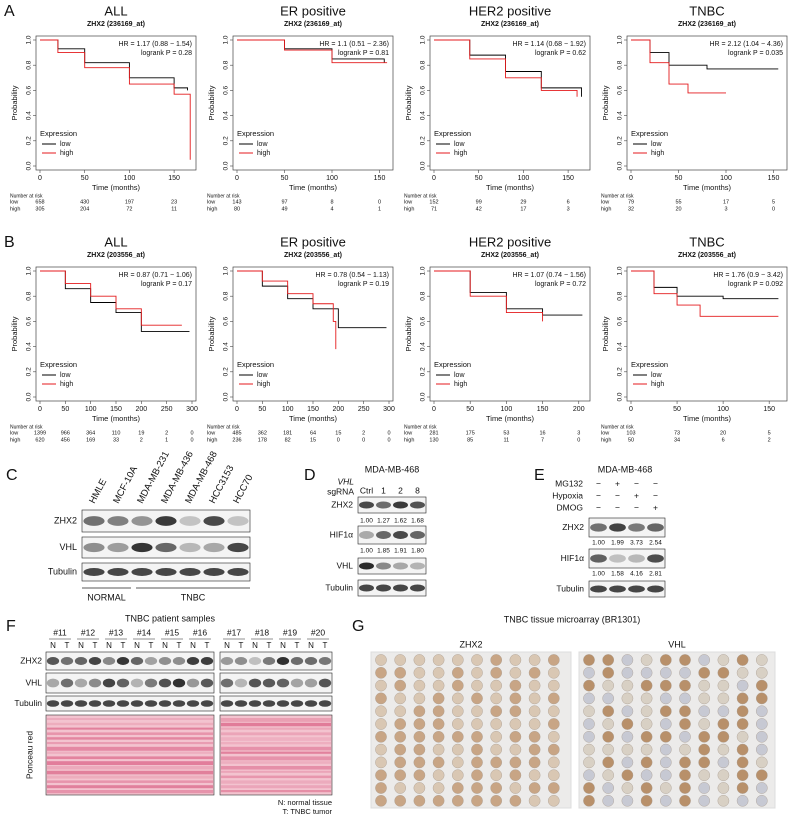 Image resolution: width=793 pixels, height=817 pixels. Describe the element at coordinates (568, 209) in the screenshot. I see `risk-value: 3` at that location.